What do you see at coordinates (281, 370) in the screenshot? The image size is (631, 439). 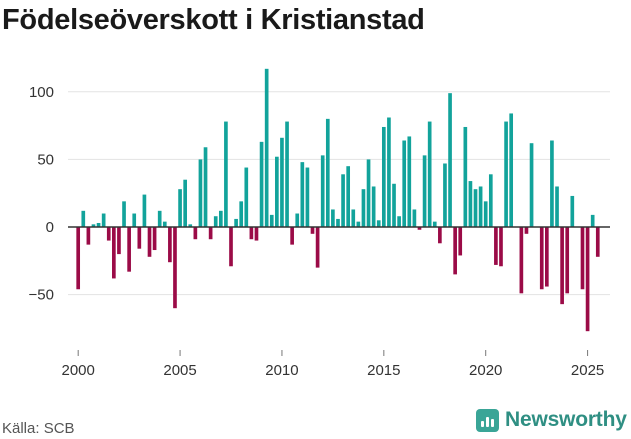 I see `x-tick-label: 2010` at bounding box center [281, 370].